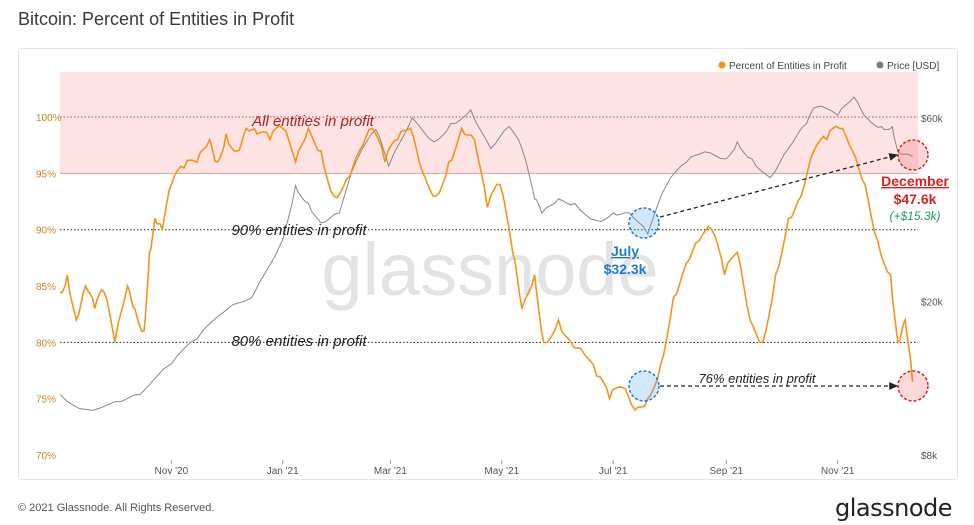 The image size is (974, 525). Describe the element at coordinates (46, 231) in the screenshot. I see `y-tick-left: 90%` at that location.